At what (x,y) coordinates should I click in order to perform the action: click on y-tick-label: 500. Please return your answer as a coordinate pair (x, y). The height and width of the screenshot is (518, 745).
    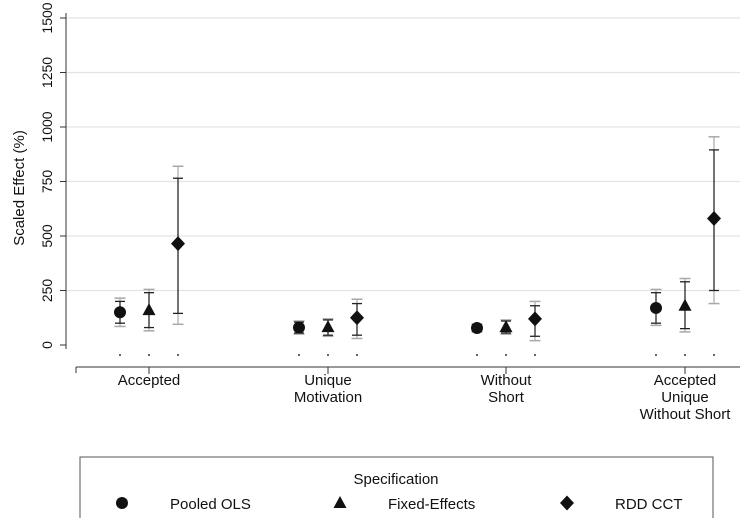
    Looking at the image, I should click on (47, 236).